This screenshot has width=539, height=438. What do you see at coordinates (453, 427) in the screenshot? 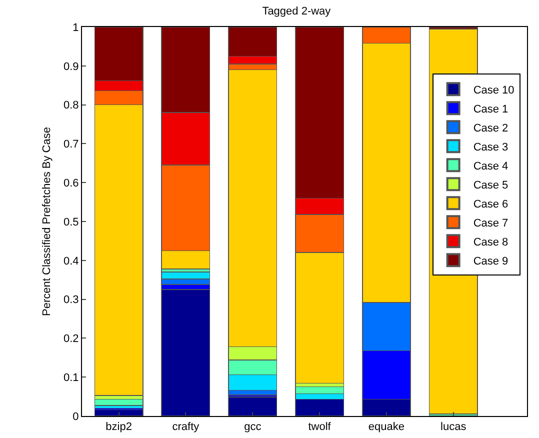
I see `x-tick-label: lucas` at bounding box center [453, 427].